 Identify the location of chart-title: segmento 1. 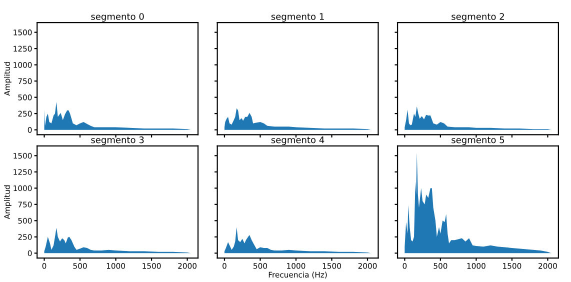
(297, 17).